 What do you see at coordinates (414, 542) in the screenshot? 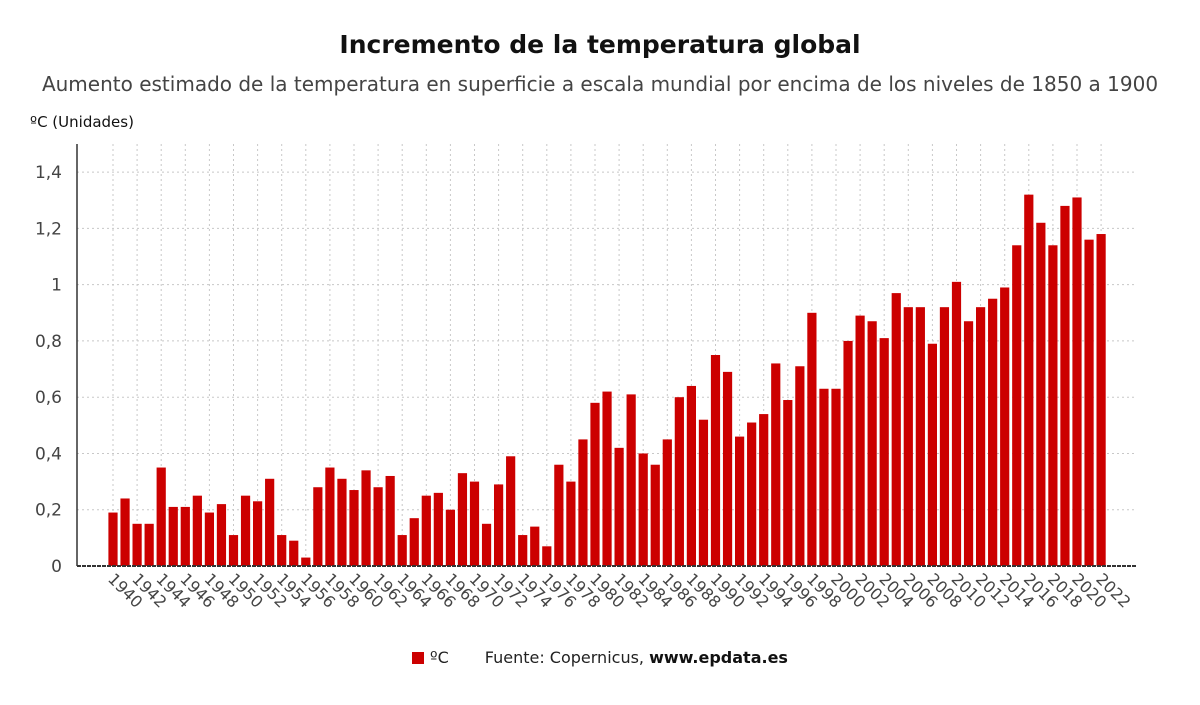
I see `bar-1965` at bounding box center [414, 542].